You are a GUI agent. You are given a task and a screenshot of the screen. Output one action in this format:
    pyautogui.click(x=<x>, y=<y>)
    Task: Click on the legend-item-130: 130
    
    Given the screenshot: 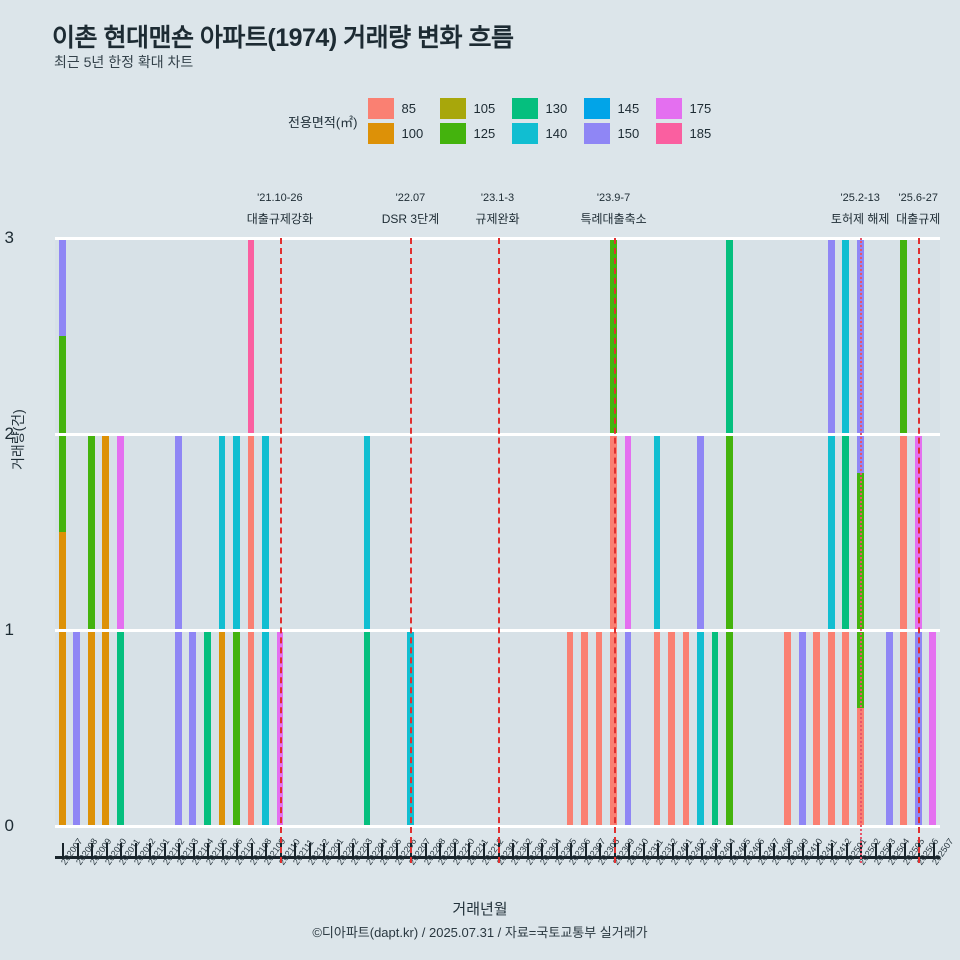 What is the action you would take?
    pyautogui.click(x=545, y=108)
    